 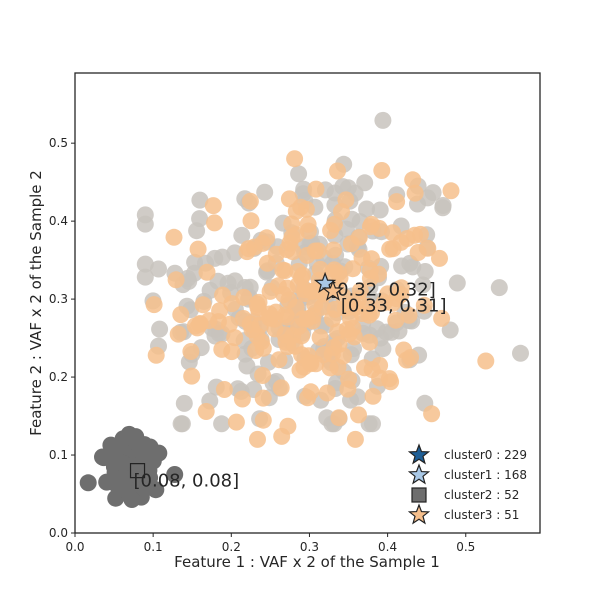 I want to click on y-tick-label: 0.2, so click(x=58, y=377).